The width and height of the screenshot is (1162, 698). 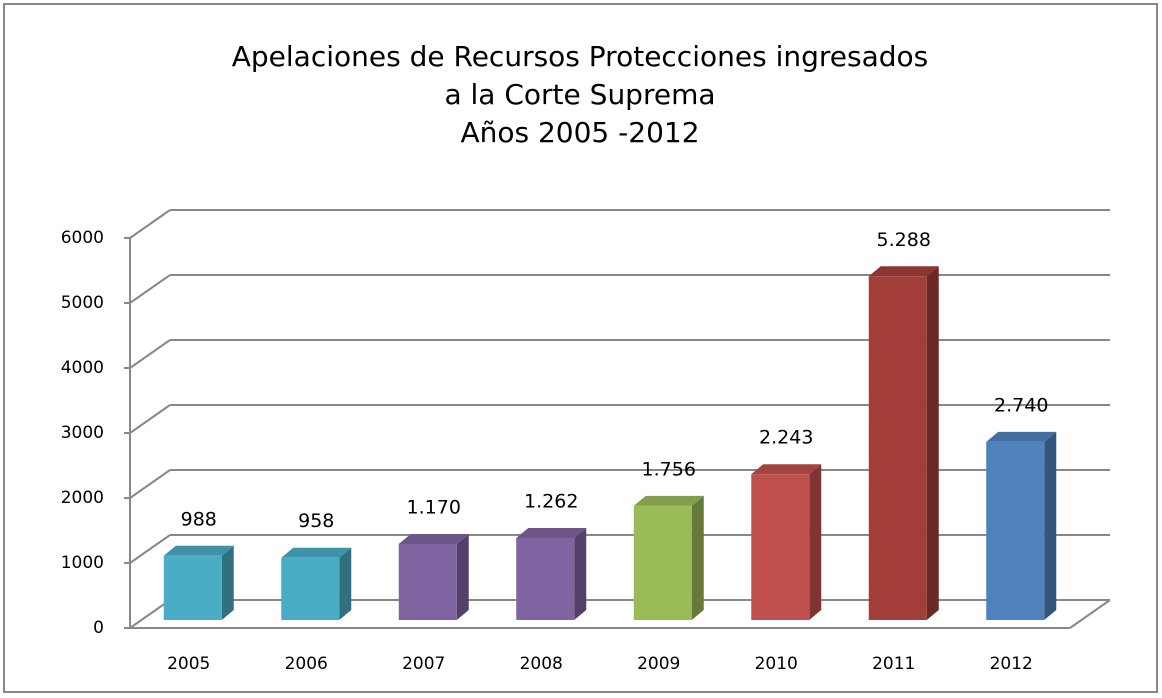 I want to click on y-tick-label: 6000, so click(x=82, y=238).